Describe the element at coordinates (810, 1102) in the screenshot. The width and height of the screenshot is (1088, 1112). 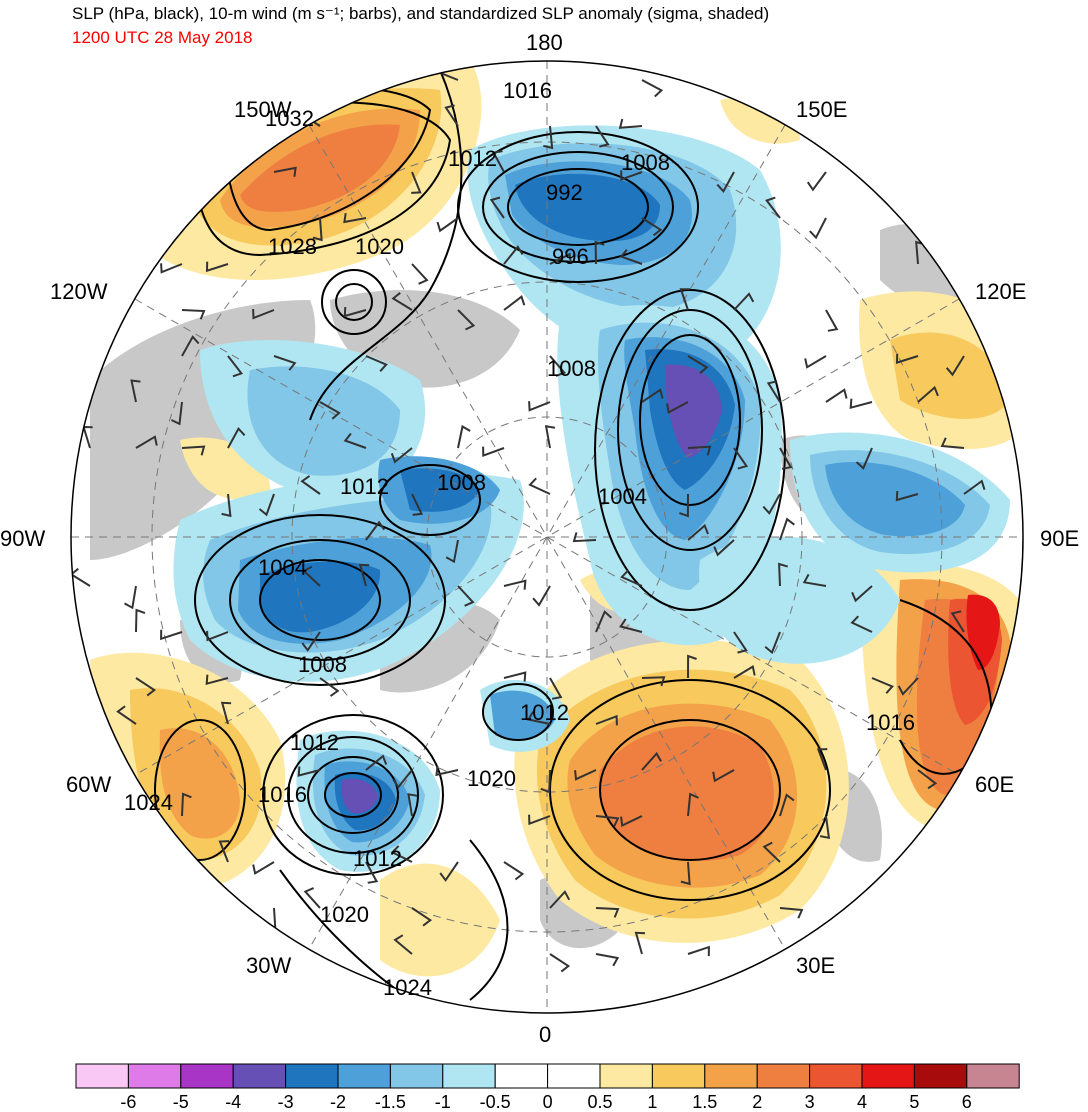
I see `colorbar-tick-label: 3` at that location.